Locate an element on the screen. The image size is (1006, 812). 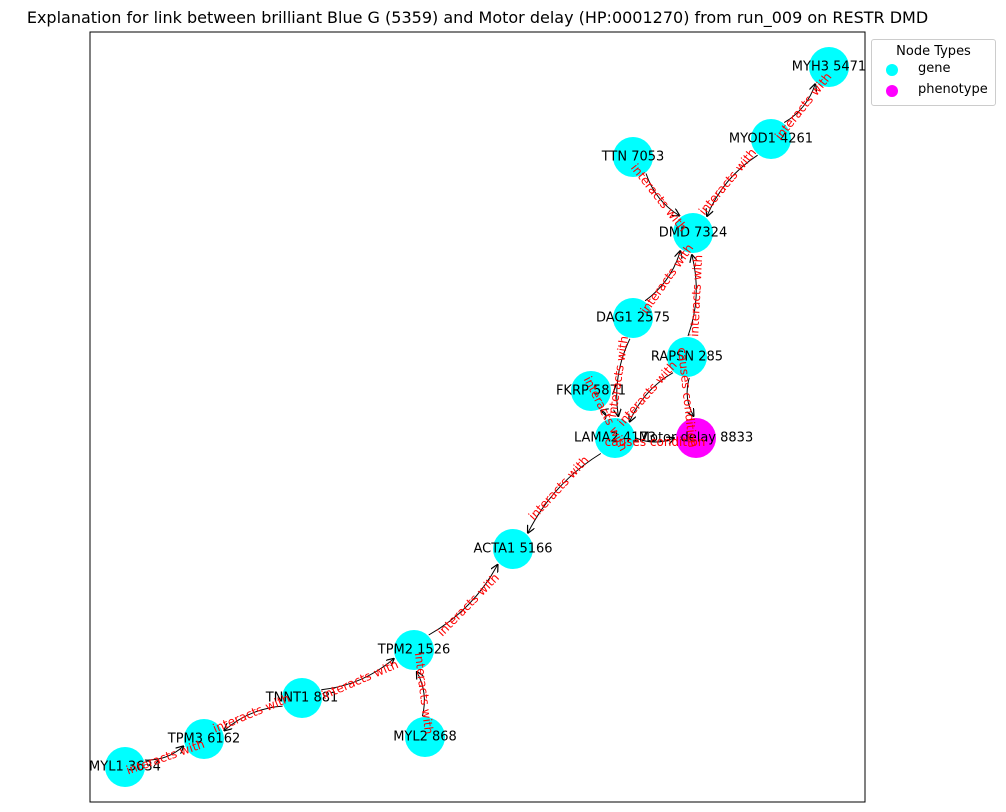
edge-label: causes condition is located at coordinates (655, 442).